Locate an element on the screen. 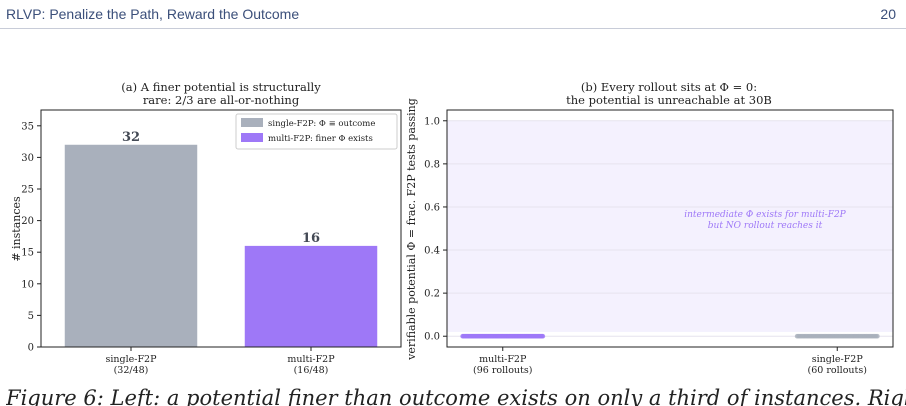  x-tick-sublabel: (60 rollouts) is located at coordinates (837, 370).